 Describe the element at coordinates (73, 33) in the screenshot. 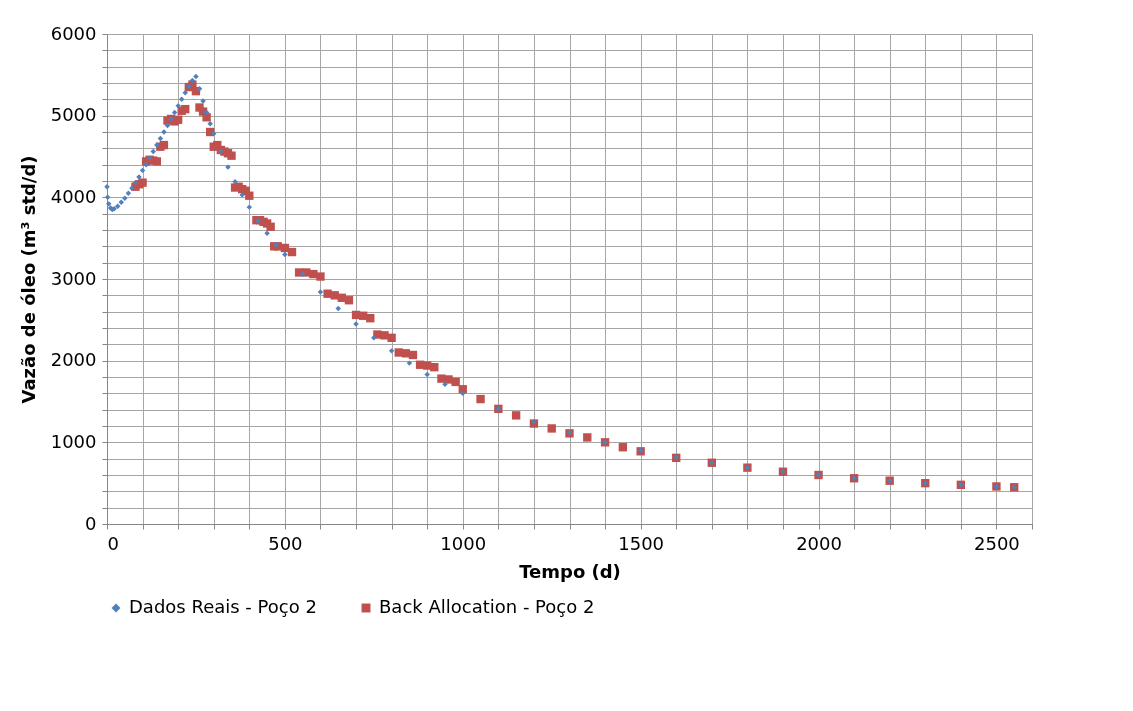

I see `y-tick-label: 6000` at that location.